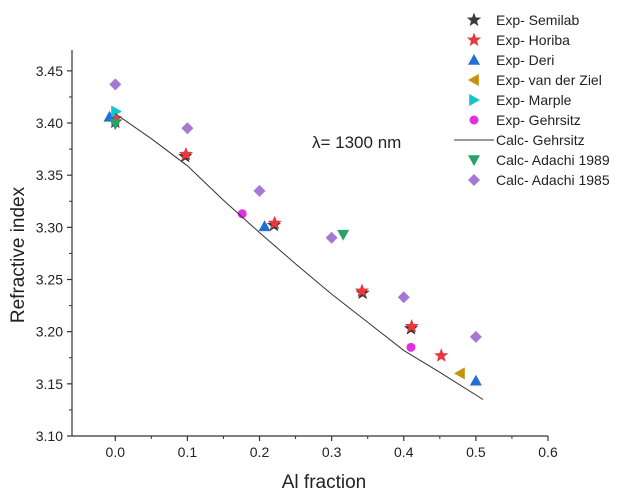 Image resolution: width=644 pixels, height=496 pixels. I want to click on data-point-exp-marple, so click(116, 111).